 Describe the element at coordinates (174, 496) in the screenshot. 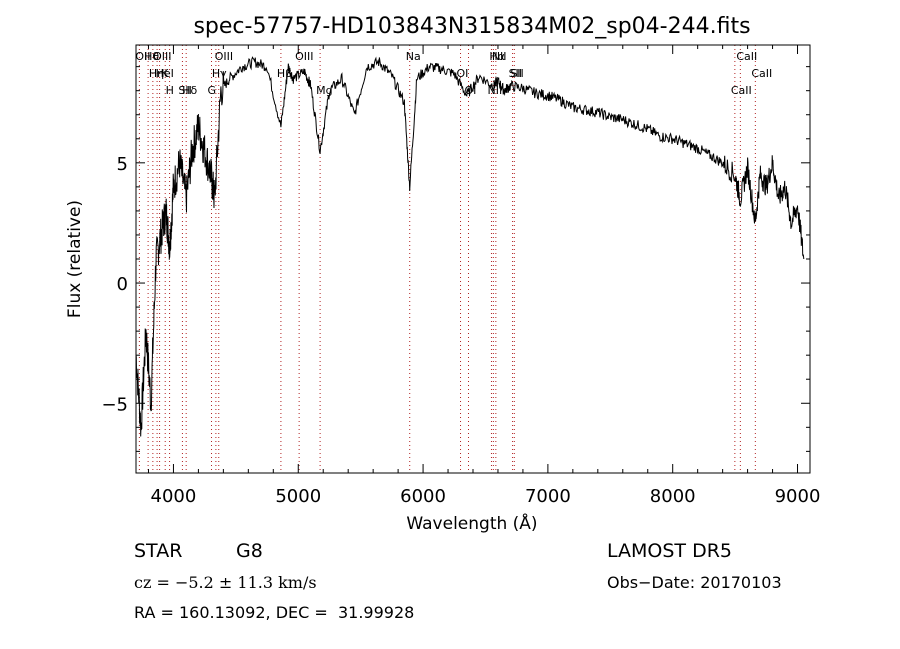

I see `x-tick-label: 4000` at that location.